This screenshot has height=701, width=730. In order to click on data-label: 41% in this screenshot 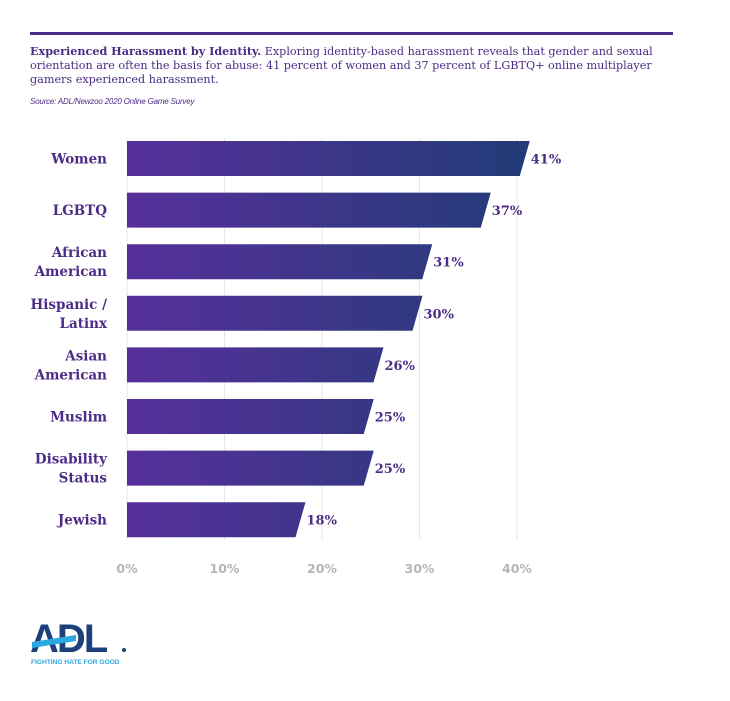, I will do `click(546, 160)`.